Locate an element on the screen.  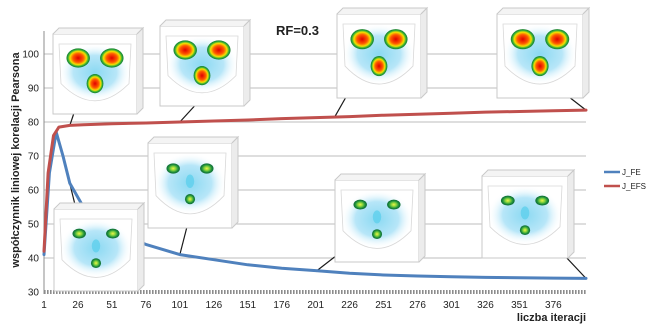
x-tick-label: 351 is located at coordinates (519, 305).